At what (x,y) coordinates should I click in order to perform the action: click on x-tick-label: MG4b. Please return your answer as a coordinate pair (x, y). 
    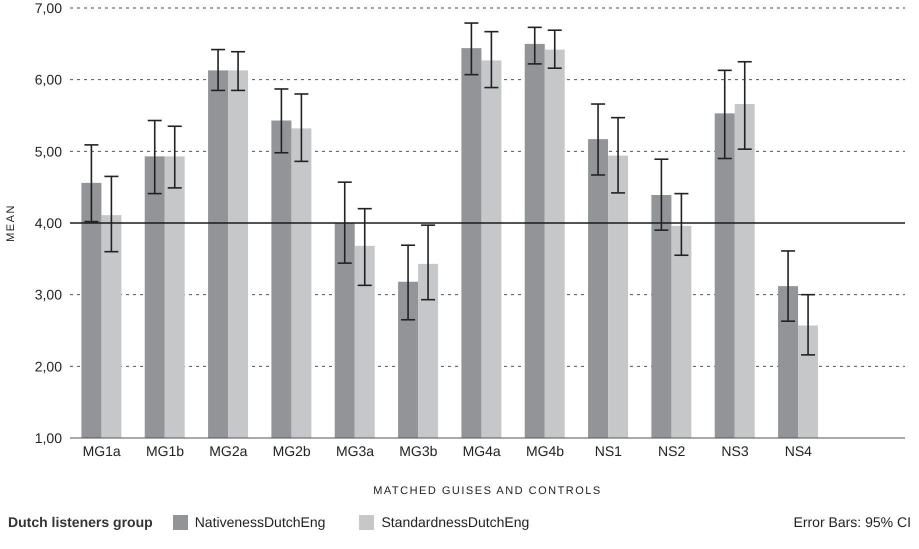
    Looking at the image, I should click on (545, 450).